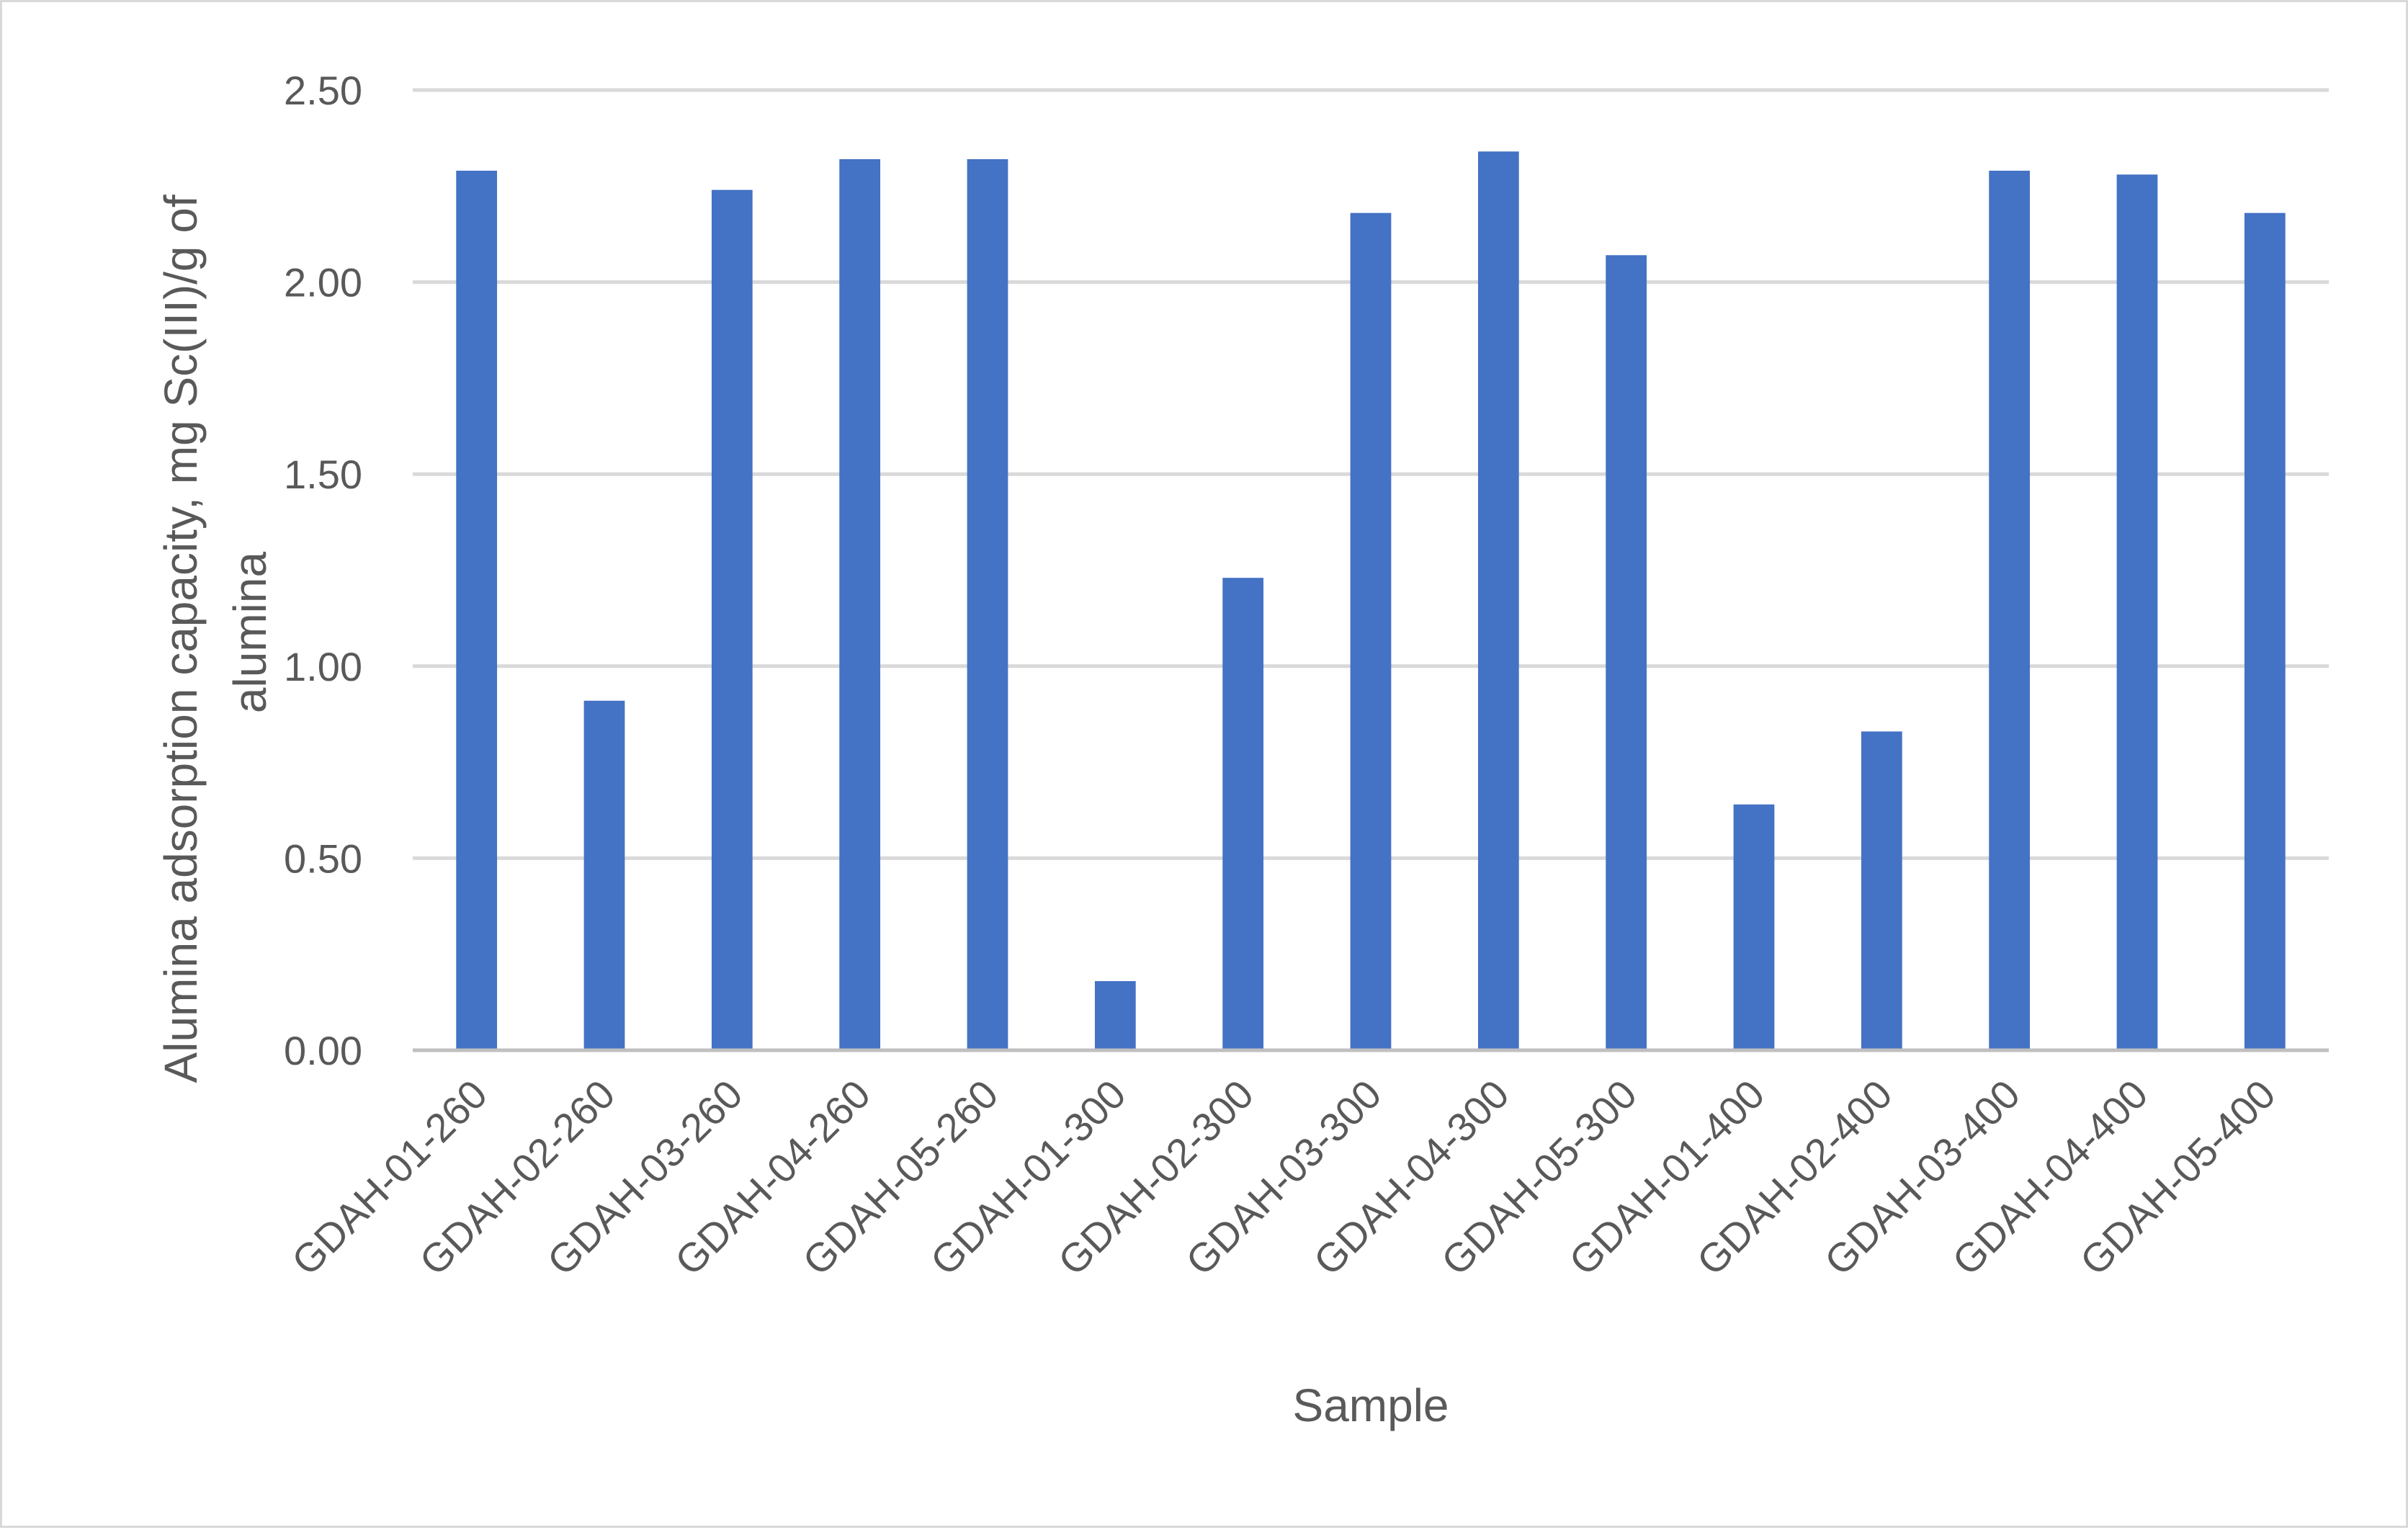  I want to click on y-tick-label: 2.00, so click(323, 282).